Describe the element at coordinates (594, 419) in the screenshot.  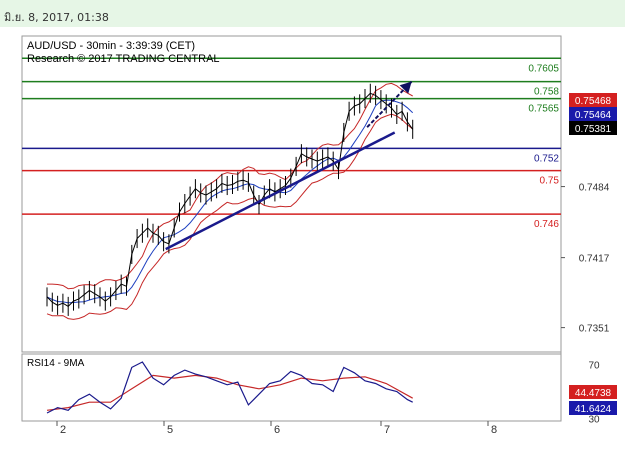
I see `rsi-tick-label: 30` at that location.